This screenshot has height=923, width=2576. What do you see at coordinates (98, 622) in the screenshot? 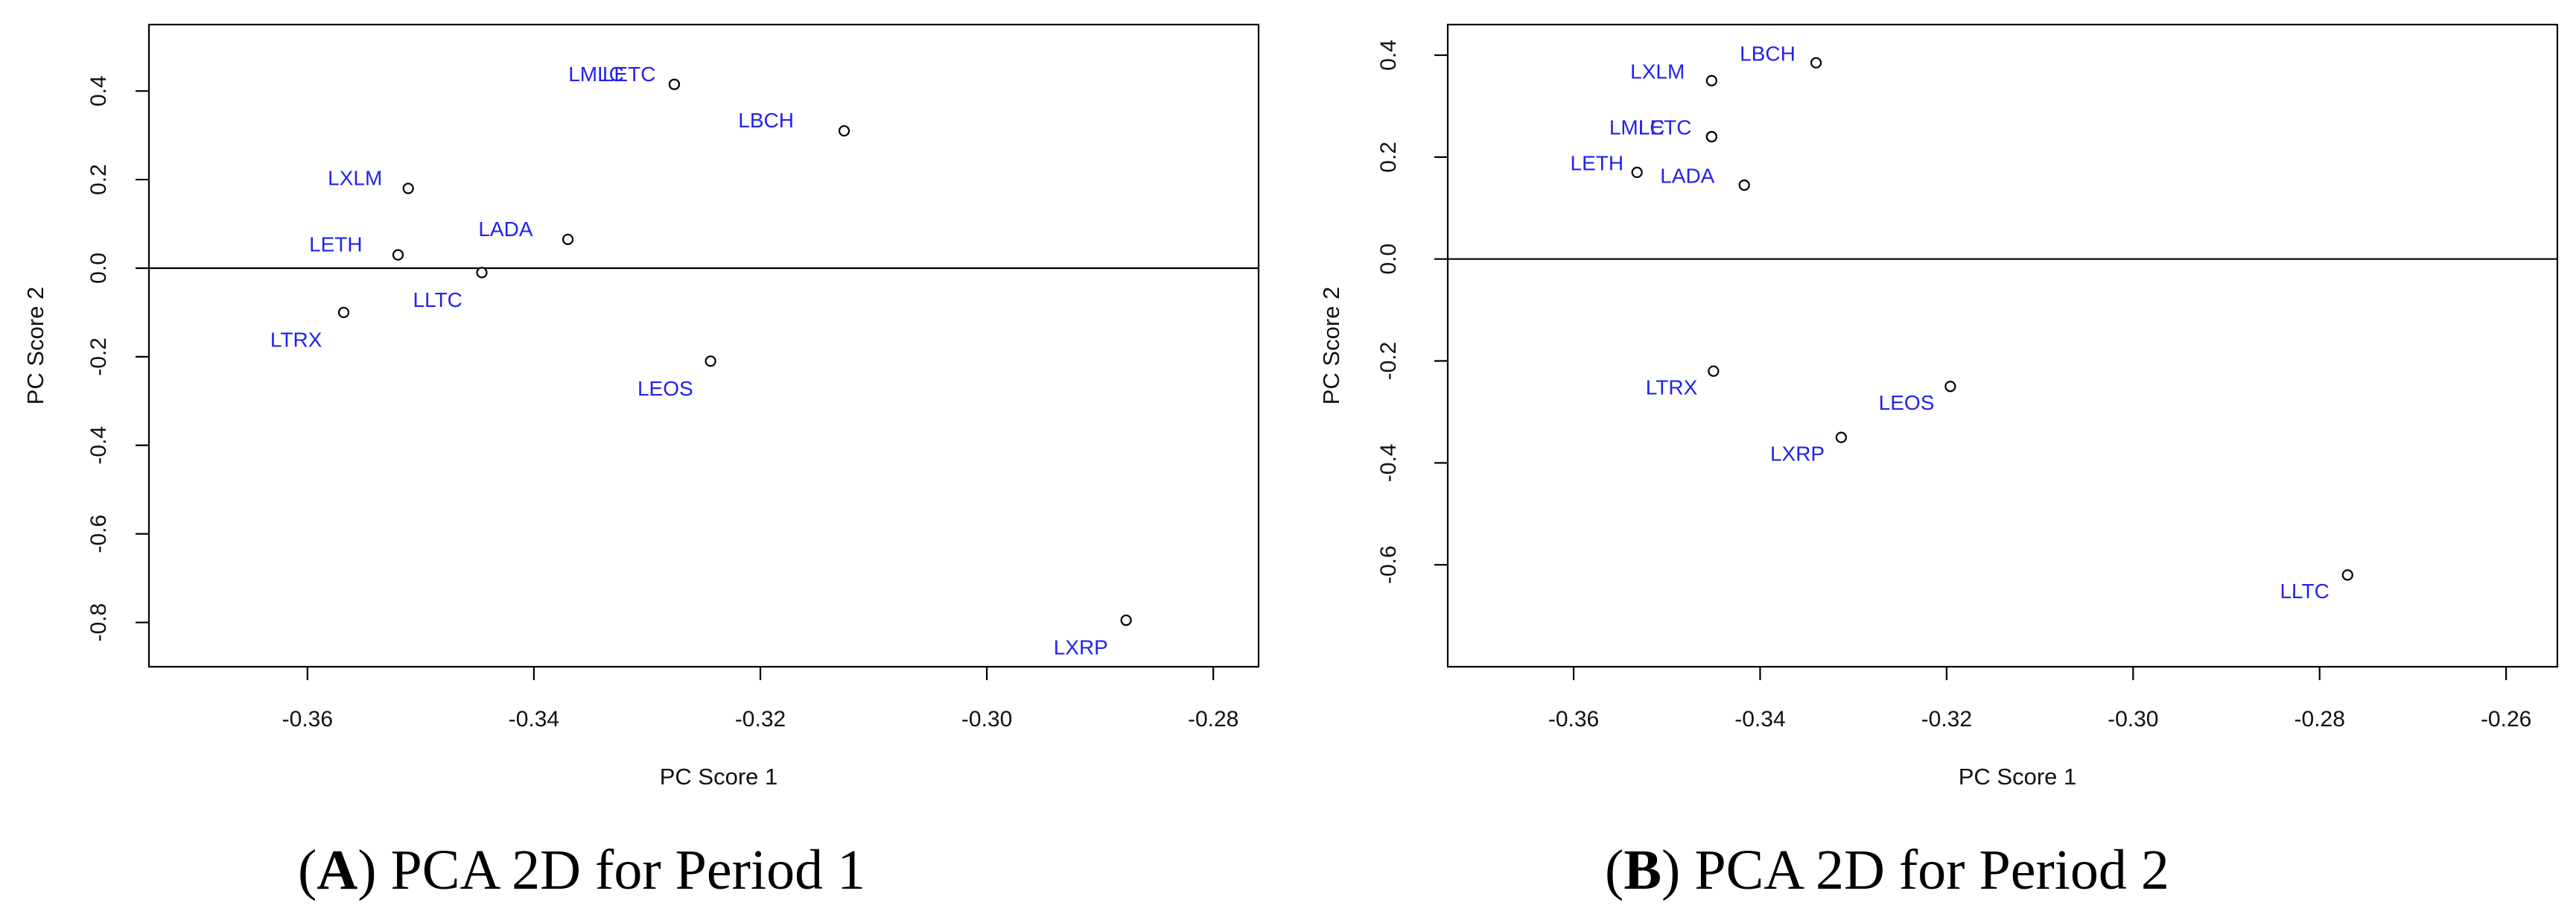
I see `y-tick-label: -0.8` at bounding box center [98, 622].